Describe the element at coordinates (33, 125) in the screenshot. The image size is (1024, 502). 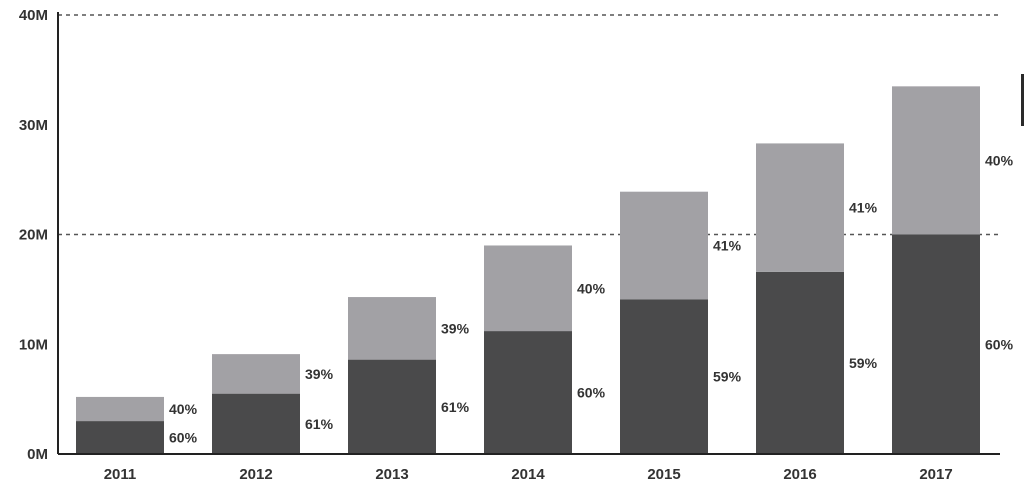
I see `y-tick-label: 30M` at that location.